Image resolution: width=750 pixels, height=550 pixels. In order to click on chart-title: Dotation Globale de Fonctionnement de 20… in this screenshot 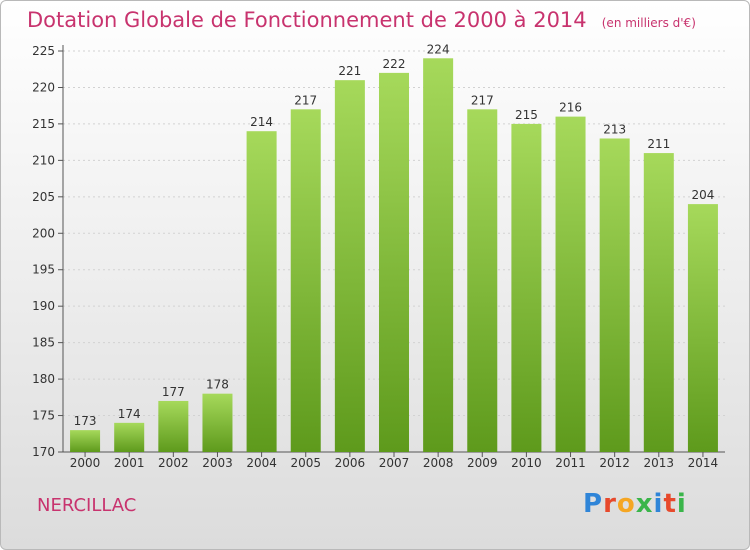, I will do `click(307, 20)`.